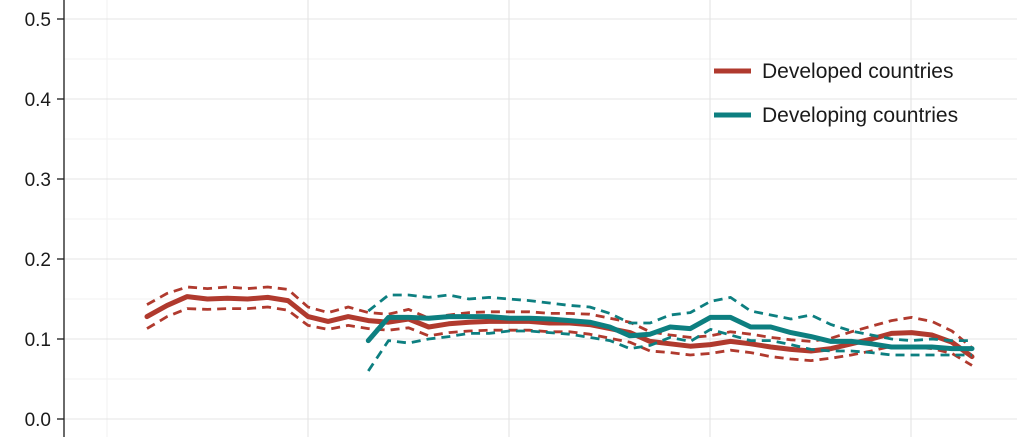  Describe the element at coordinates (38, 420) in the screenshot. I see `y-tick-label: 0.0` at that location.